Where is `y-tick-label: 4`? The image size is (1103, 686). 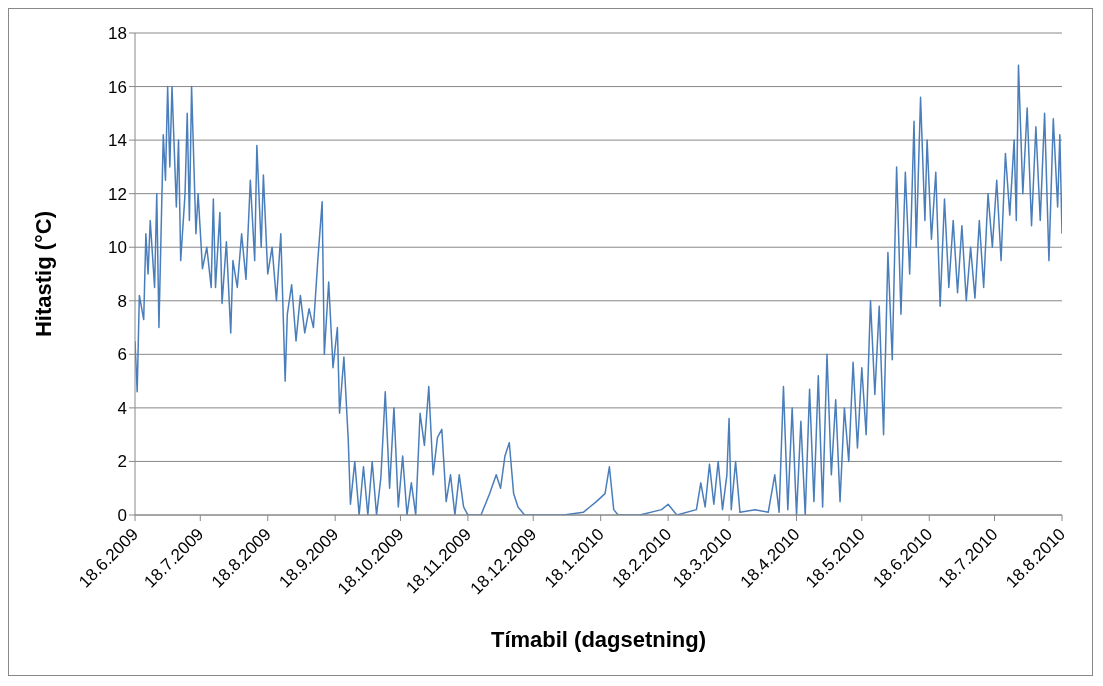
y-tick-label: 4 is located at coordinates (122, 408).